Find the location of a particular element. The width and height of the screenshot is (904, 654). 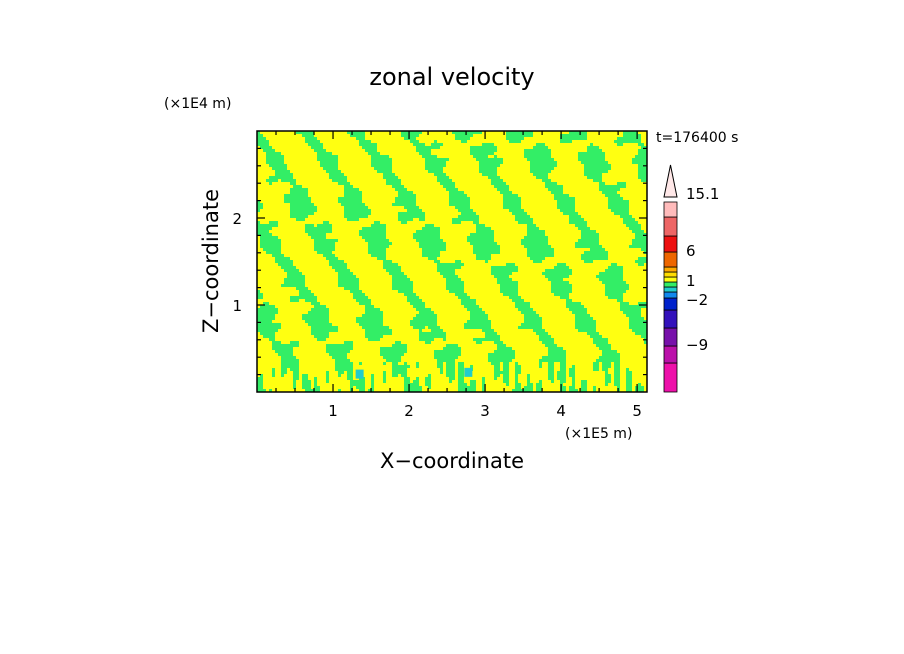

x-tick-label: 3 is located at coordinates (485, 411).